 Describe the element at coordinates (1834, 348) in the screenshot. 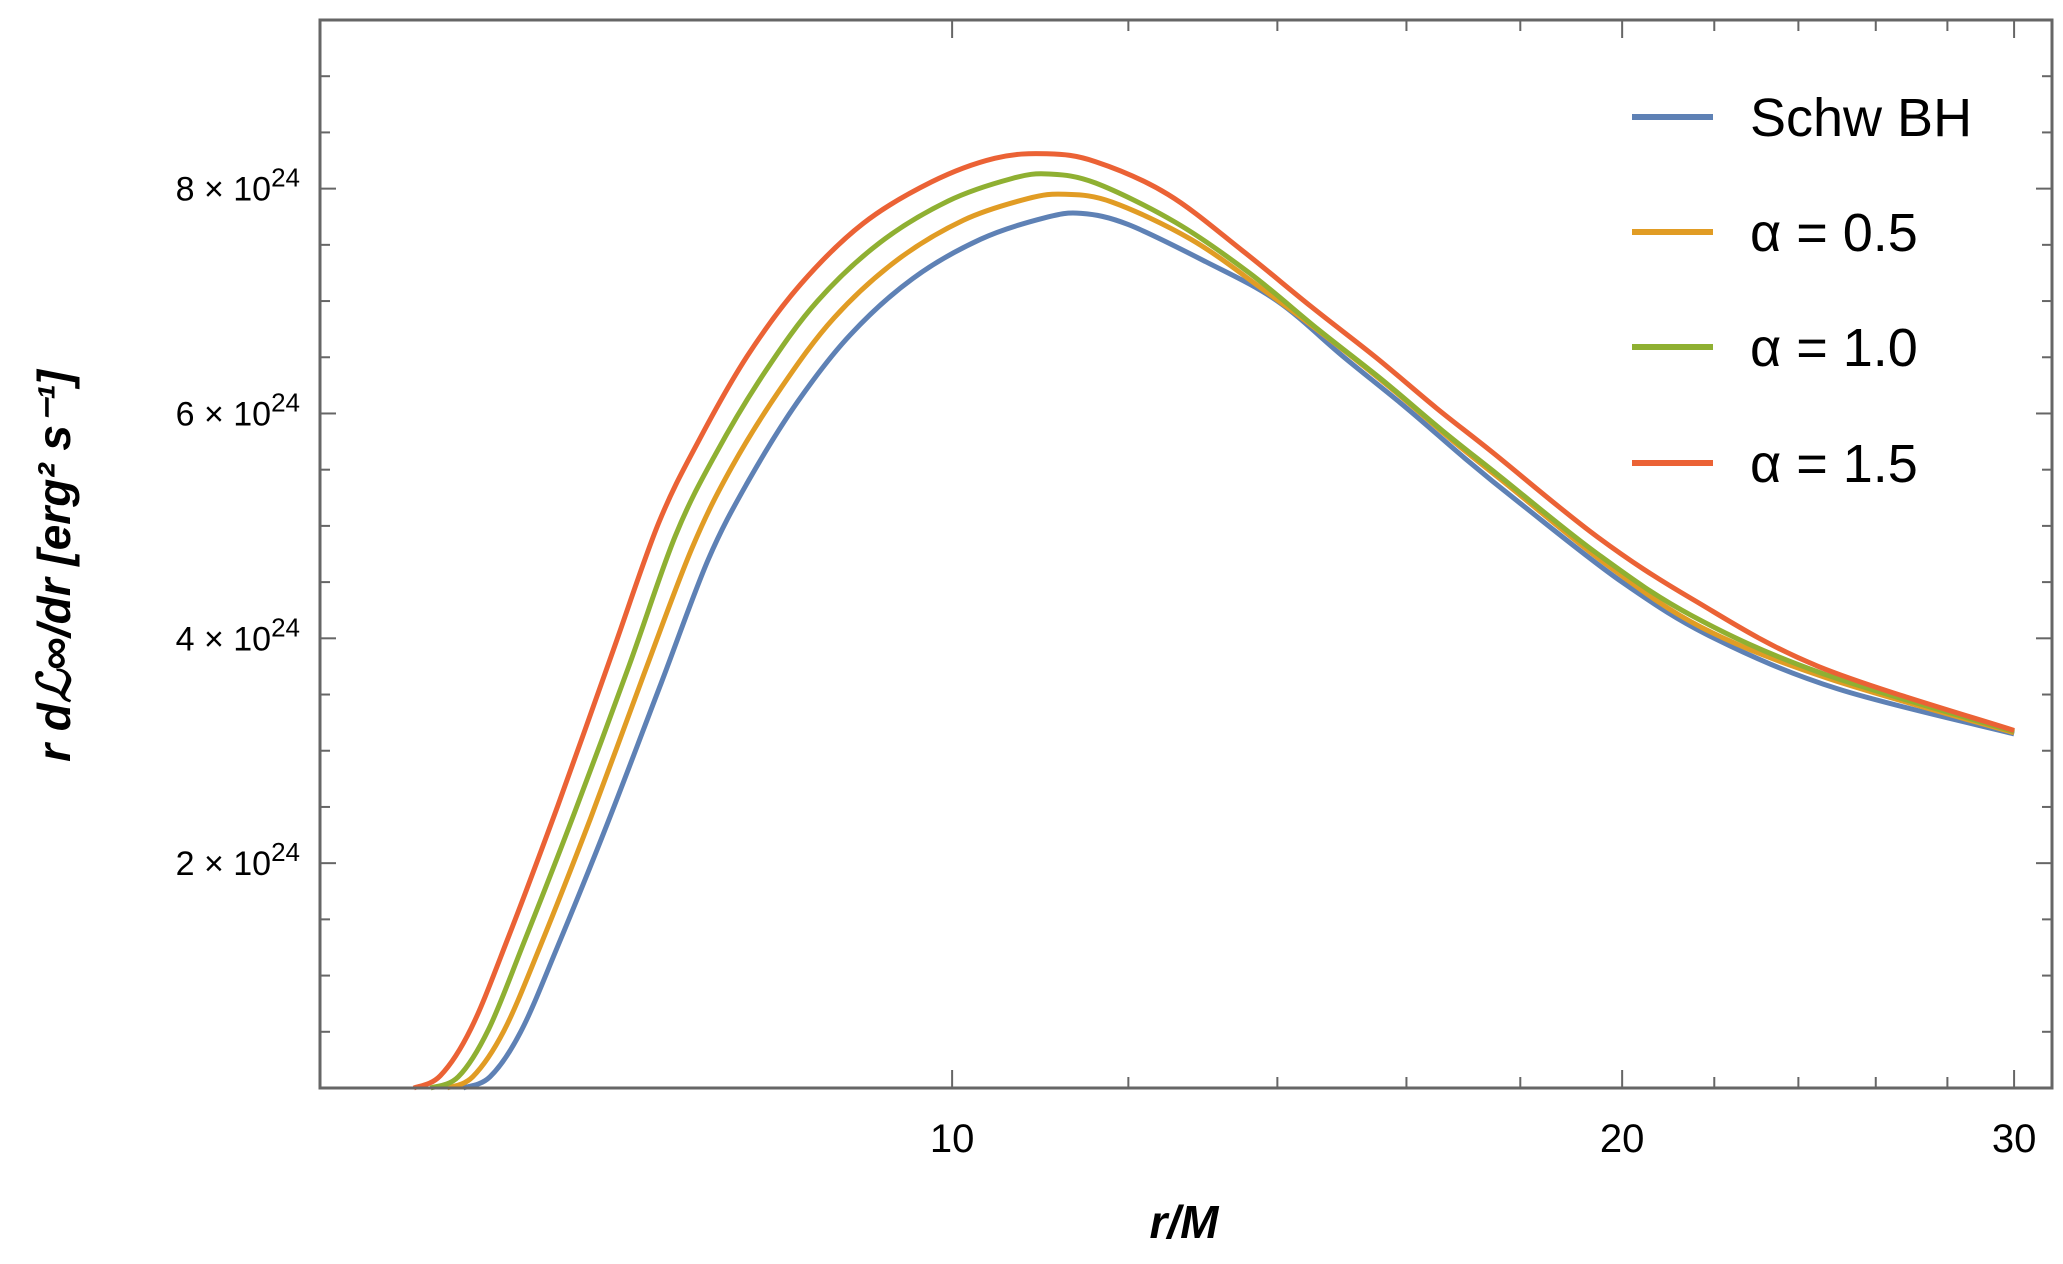

I see `legend-label: α = 1.0` at that location.